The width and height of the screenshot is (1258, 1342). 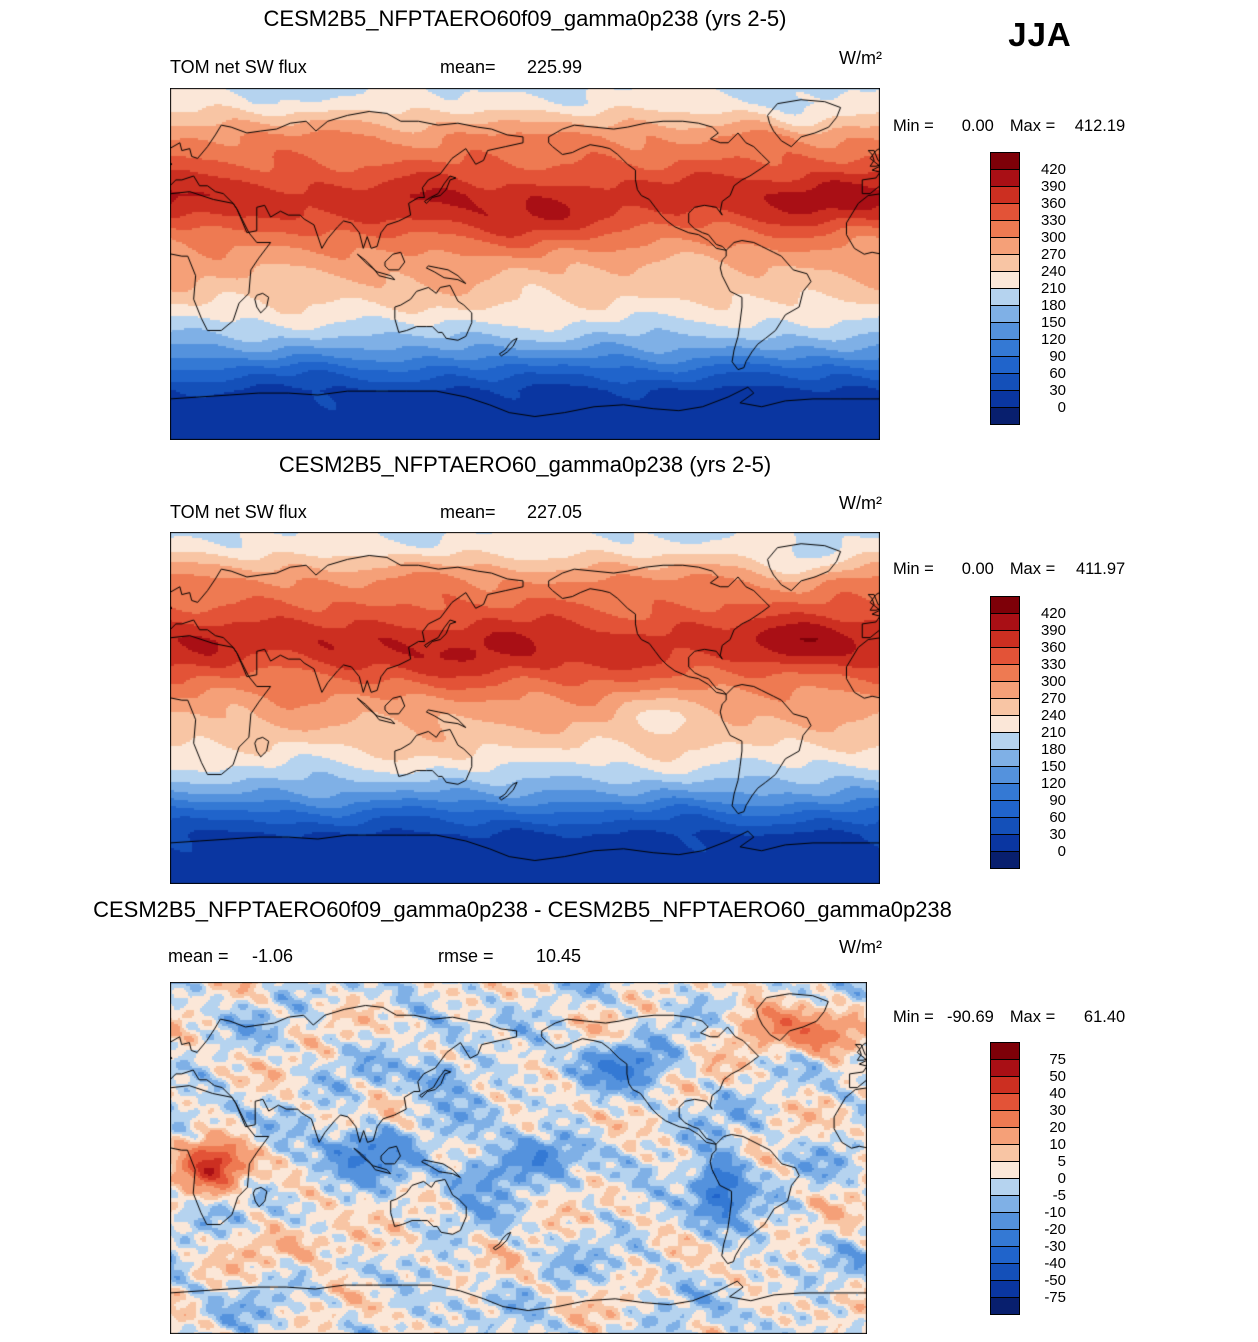 I want to click on colorbar-tick-label: -50, so click(x=1055, y=1280).